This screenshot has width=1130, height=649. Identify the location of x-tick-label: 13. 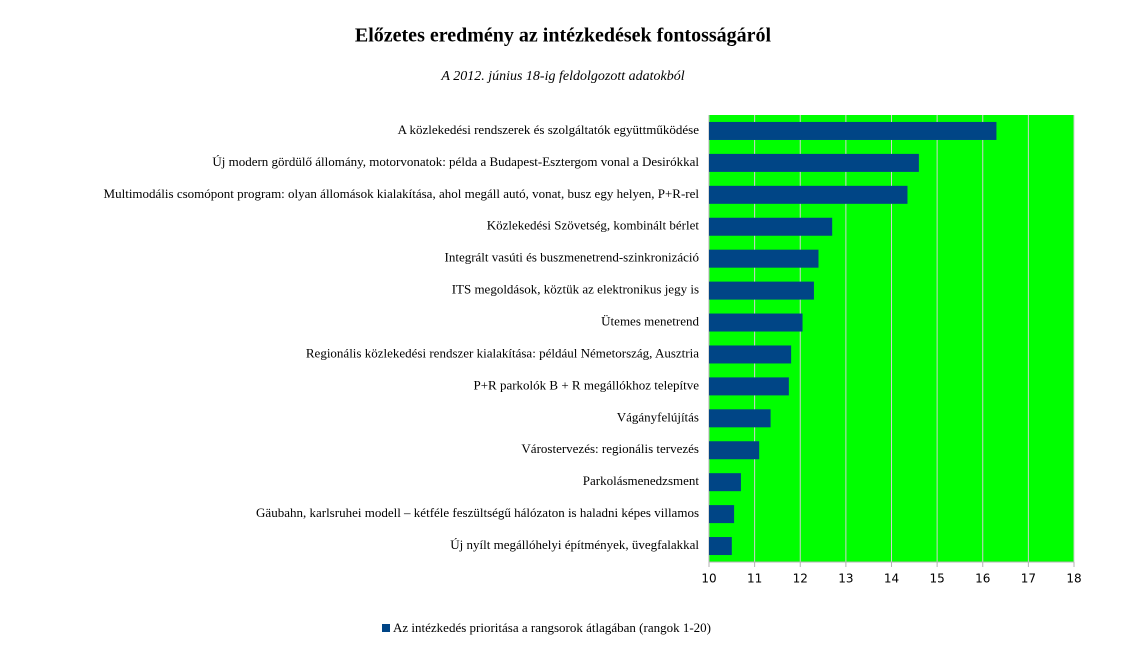
(845, 579).